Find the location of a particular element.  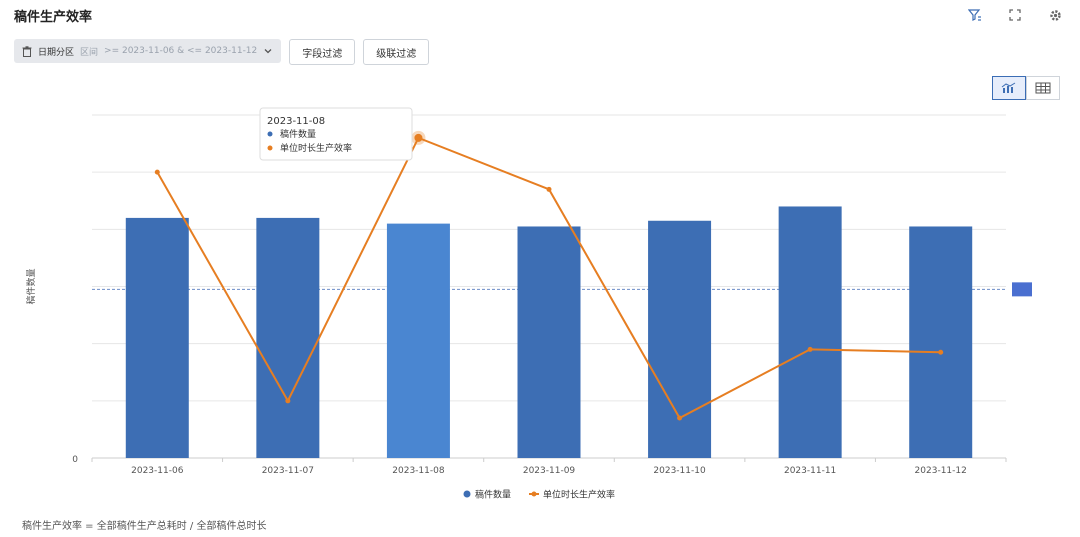

legend-marker-dot is located at coordinates (534, 494).